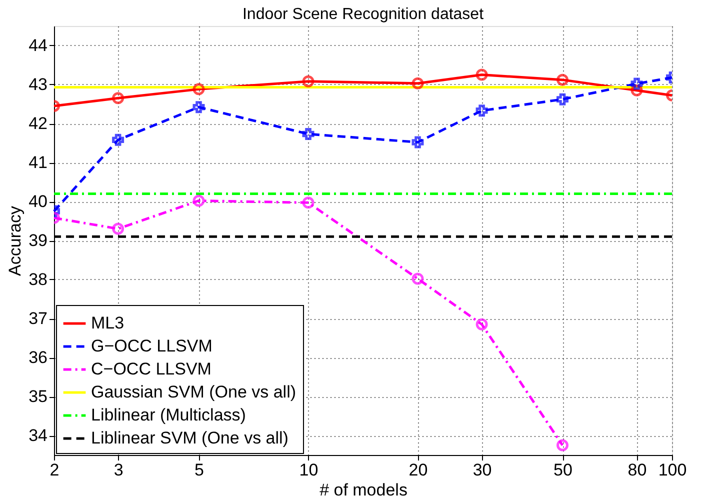 This screenshot has width=701, height=502. Describe the element at coordinates (364, 490) in the screenshot. I see `x-axis-title: # of models` at that location.